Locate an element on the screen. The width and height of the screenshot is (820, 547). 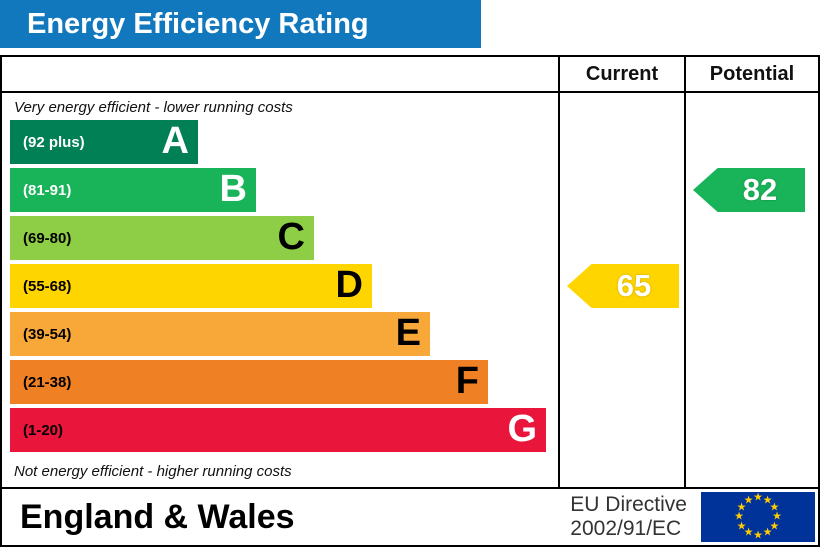
potential-column-header: Potential is located at coordinates (751, 75).